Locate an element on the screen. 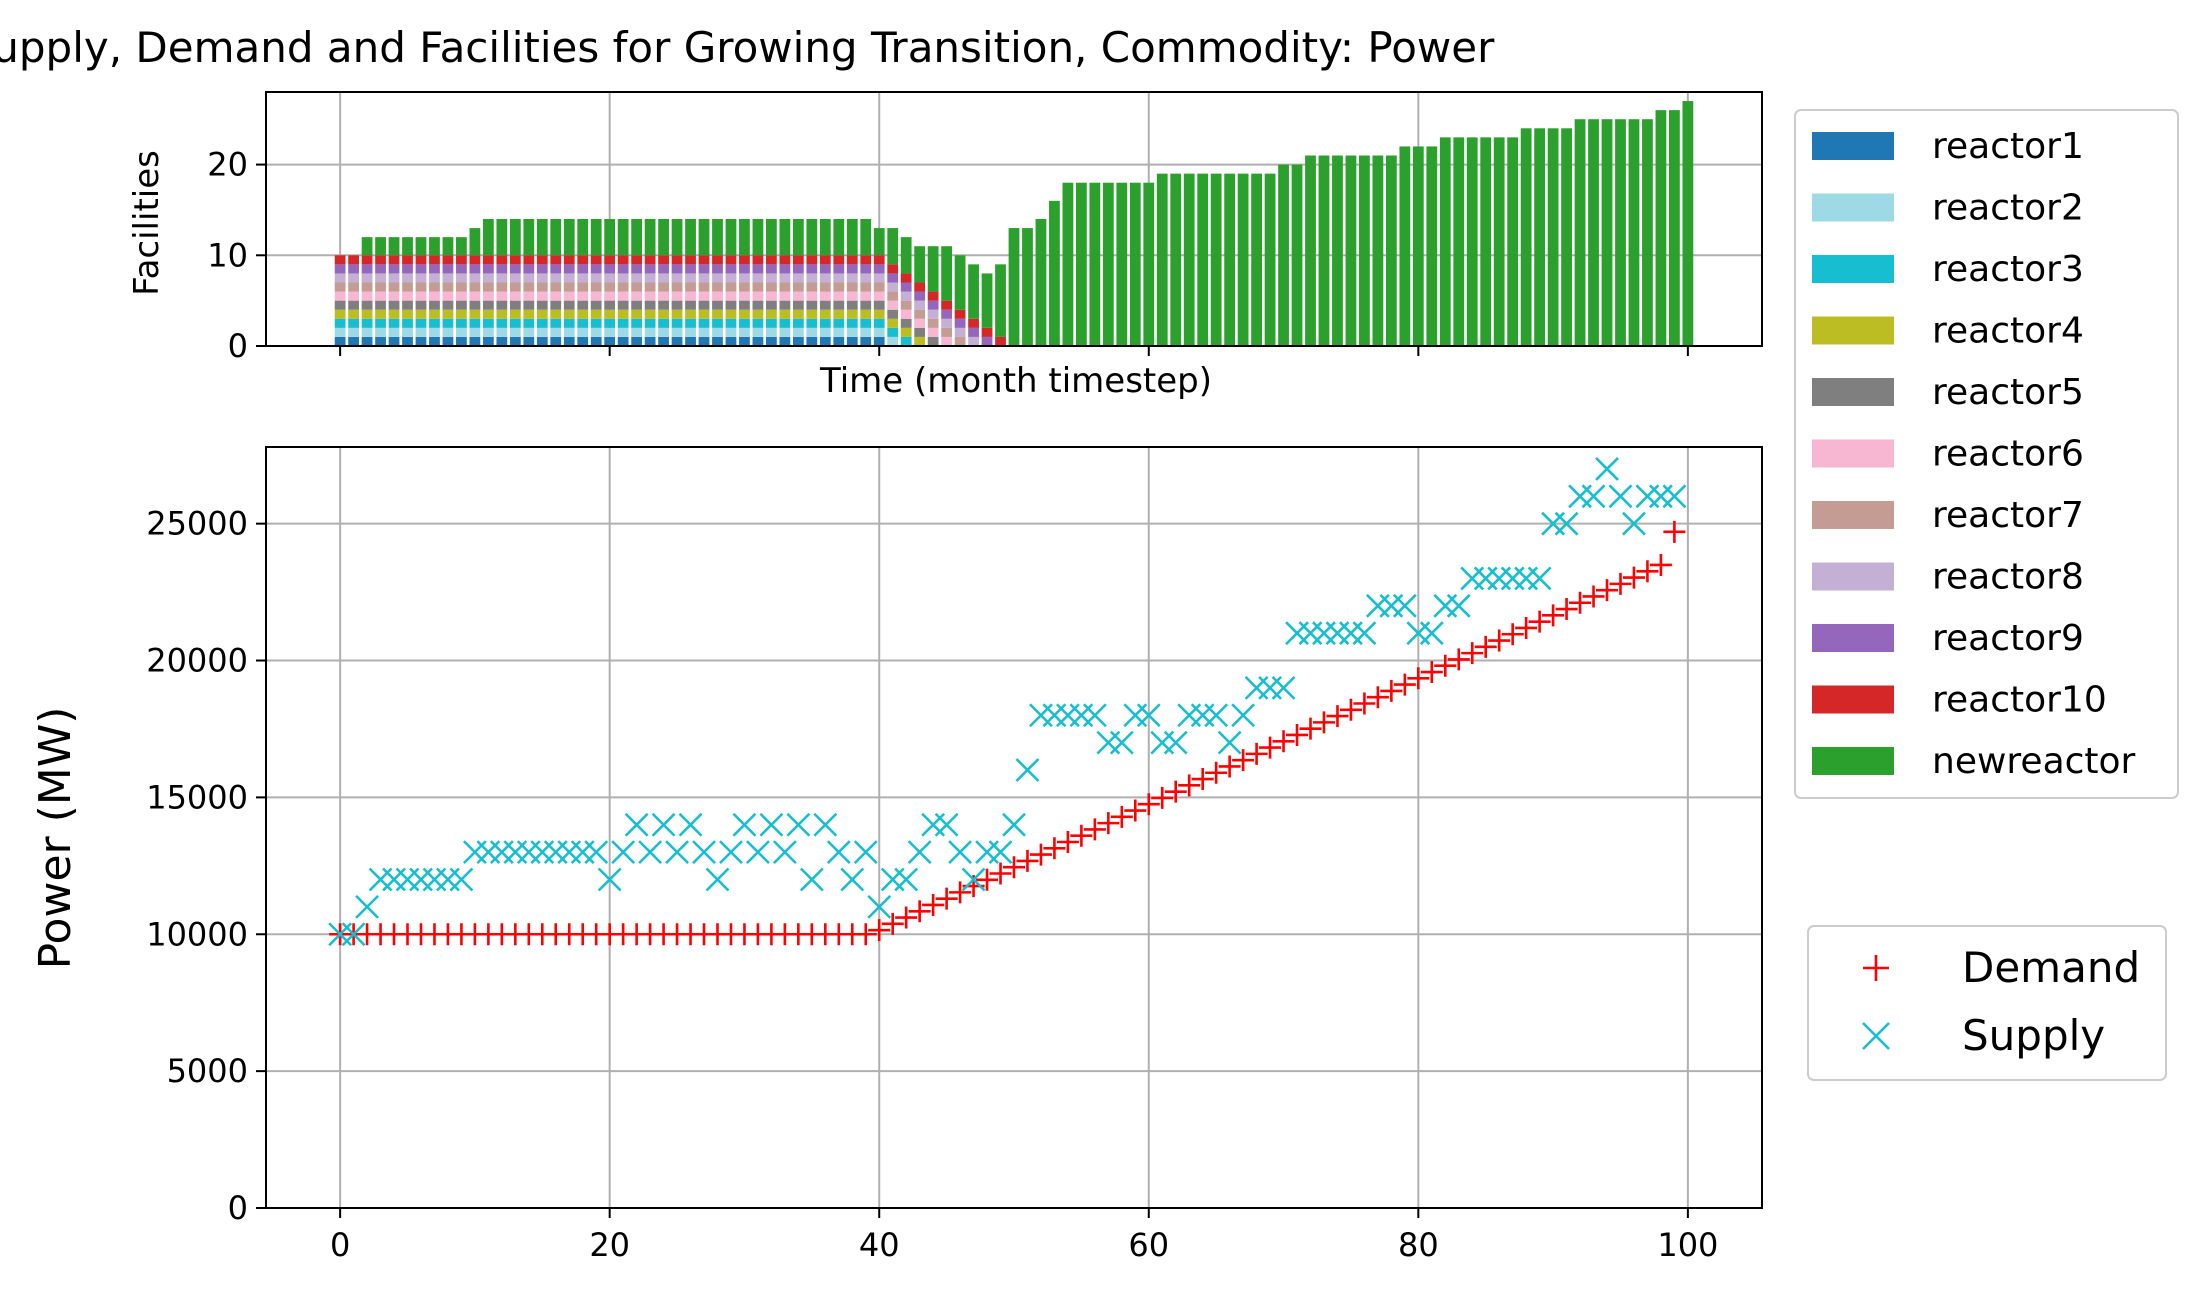  facilities-y-tick-label: 20 is located at coordinates (227, 165).